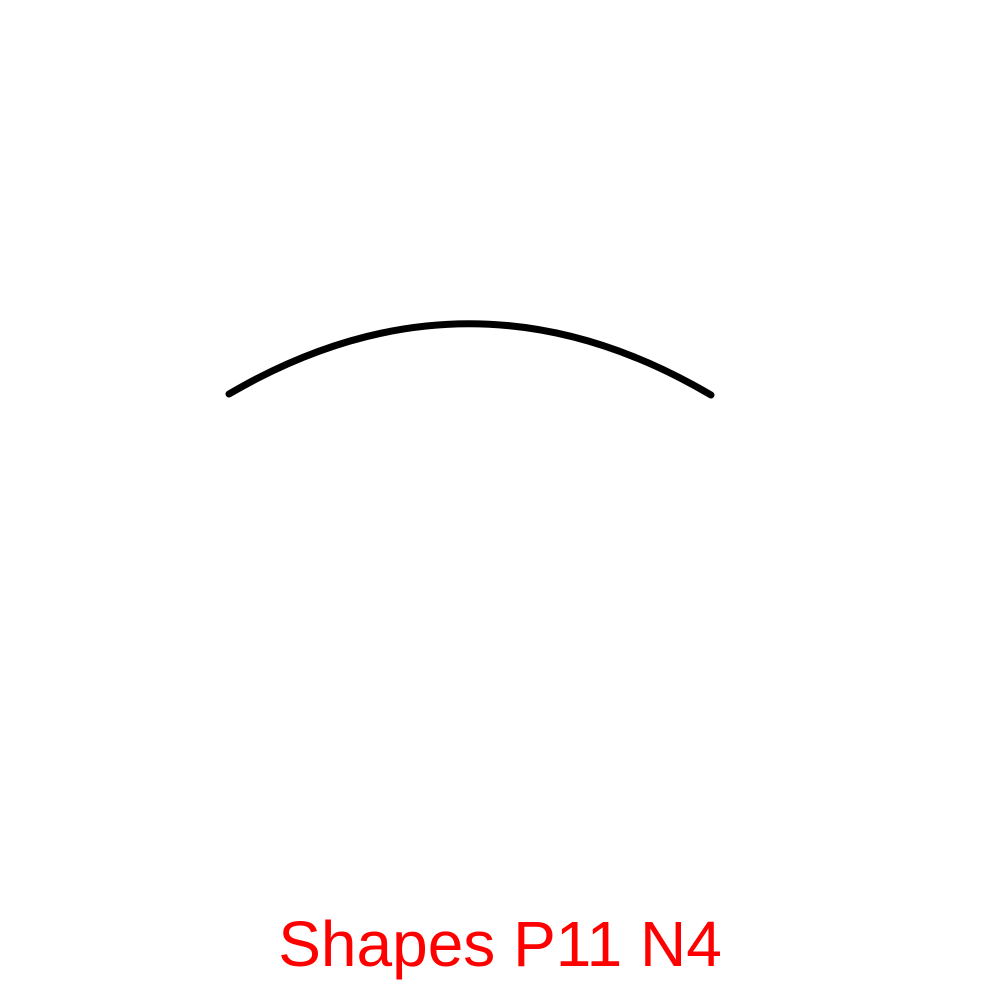 This screenshot has width=1000, height=1000. What do you see at coordinates (470, 359) in the screenshot?
I see `arc-shape` at bounding box center [470, 359].